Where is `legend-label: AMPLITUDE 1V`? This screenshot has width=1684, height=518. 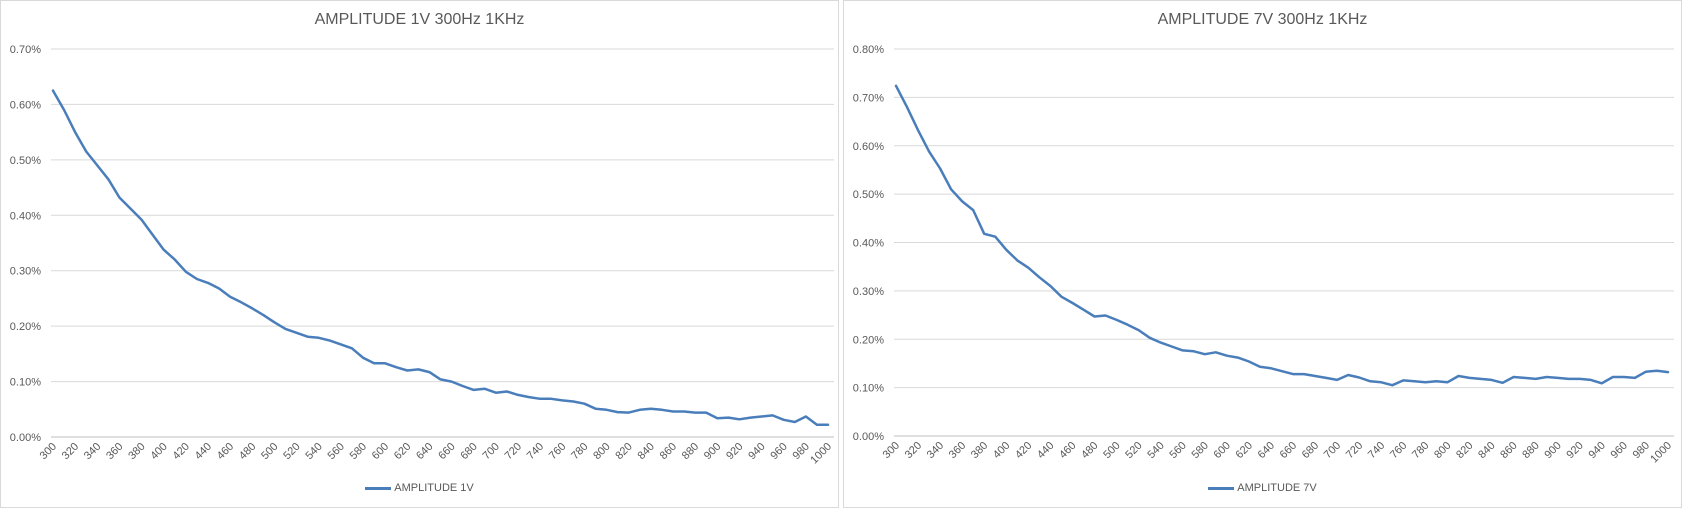
legend-label: AMPLITUDE 1V is located at coordinates (434, 488).